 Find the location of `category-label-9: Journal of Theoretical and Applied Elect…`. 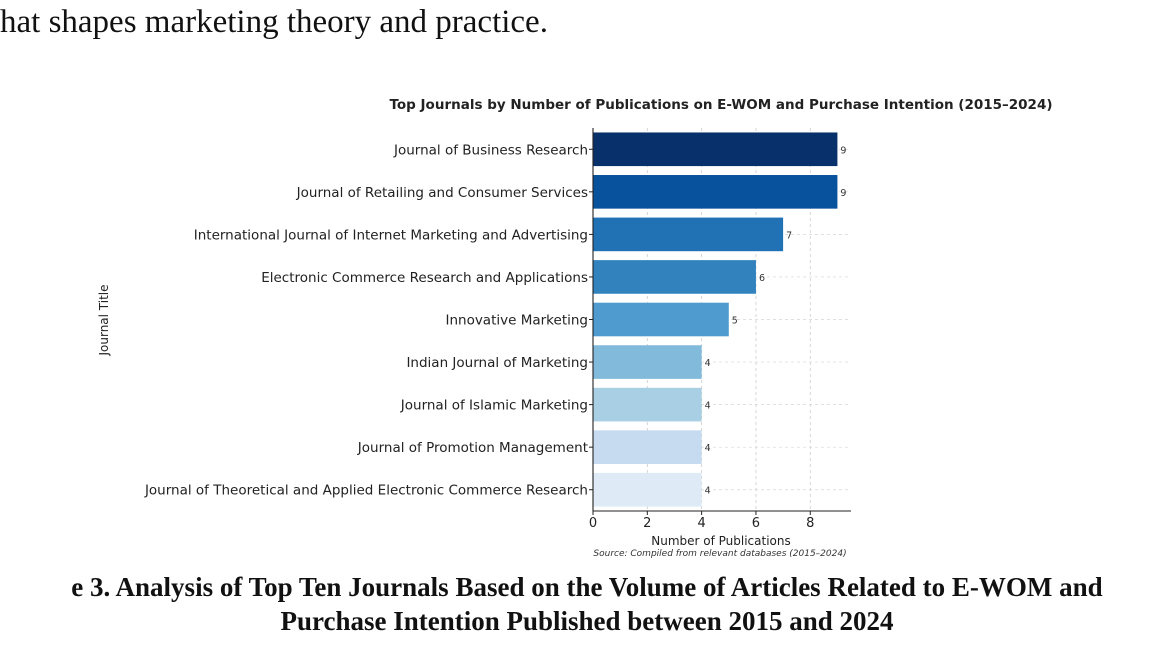

category-label-9: Journal of Theoretical and Applied Elect… is located at coordinates (366, 491).